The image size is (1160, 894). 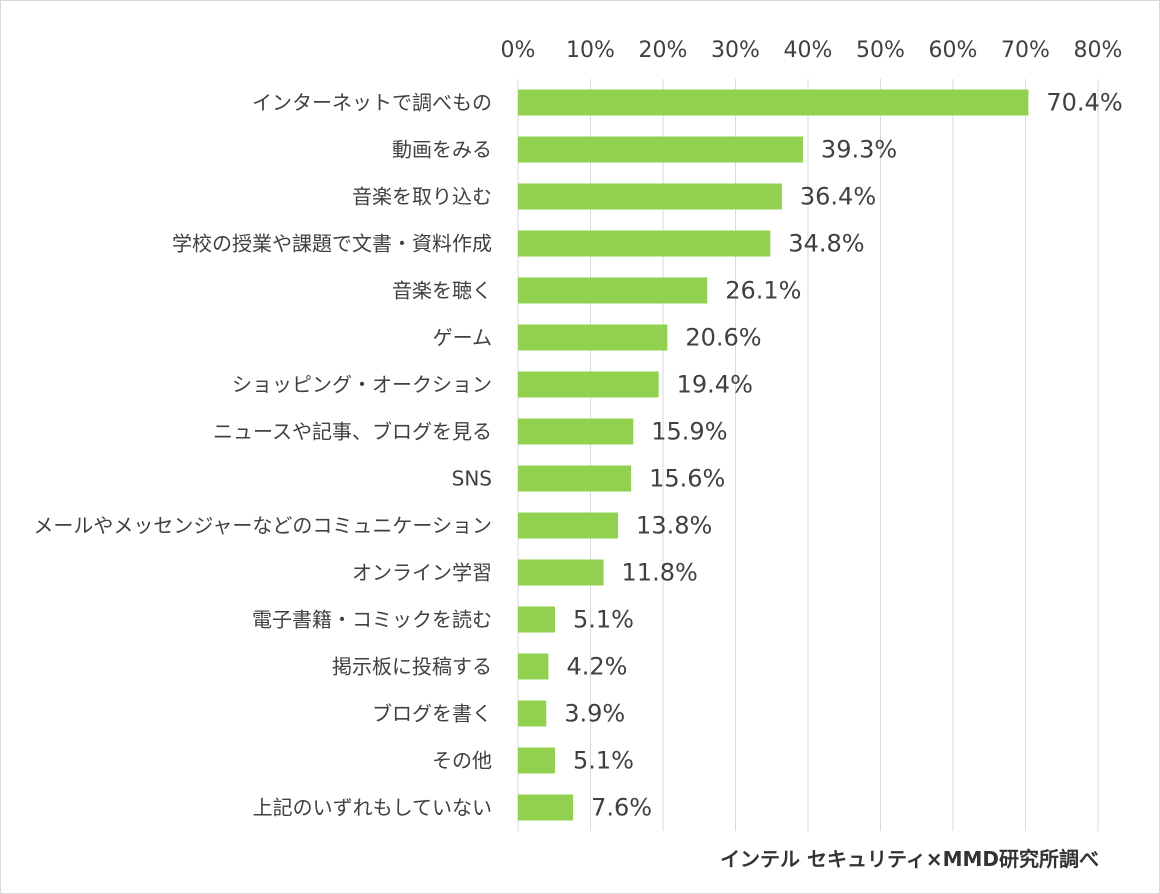 I want to click on x-tick-label: 80%, so click(x=1098, y=50).